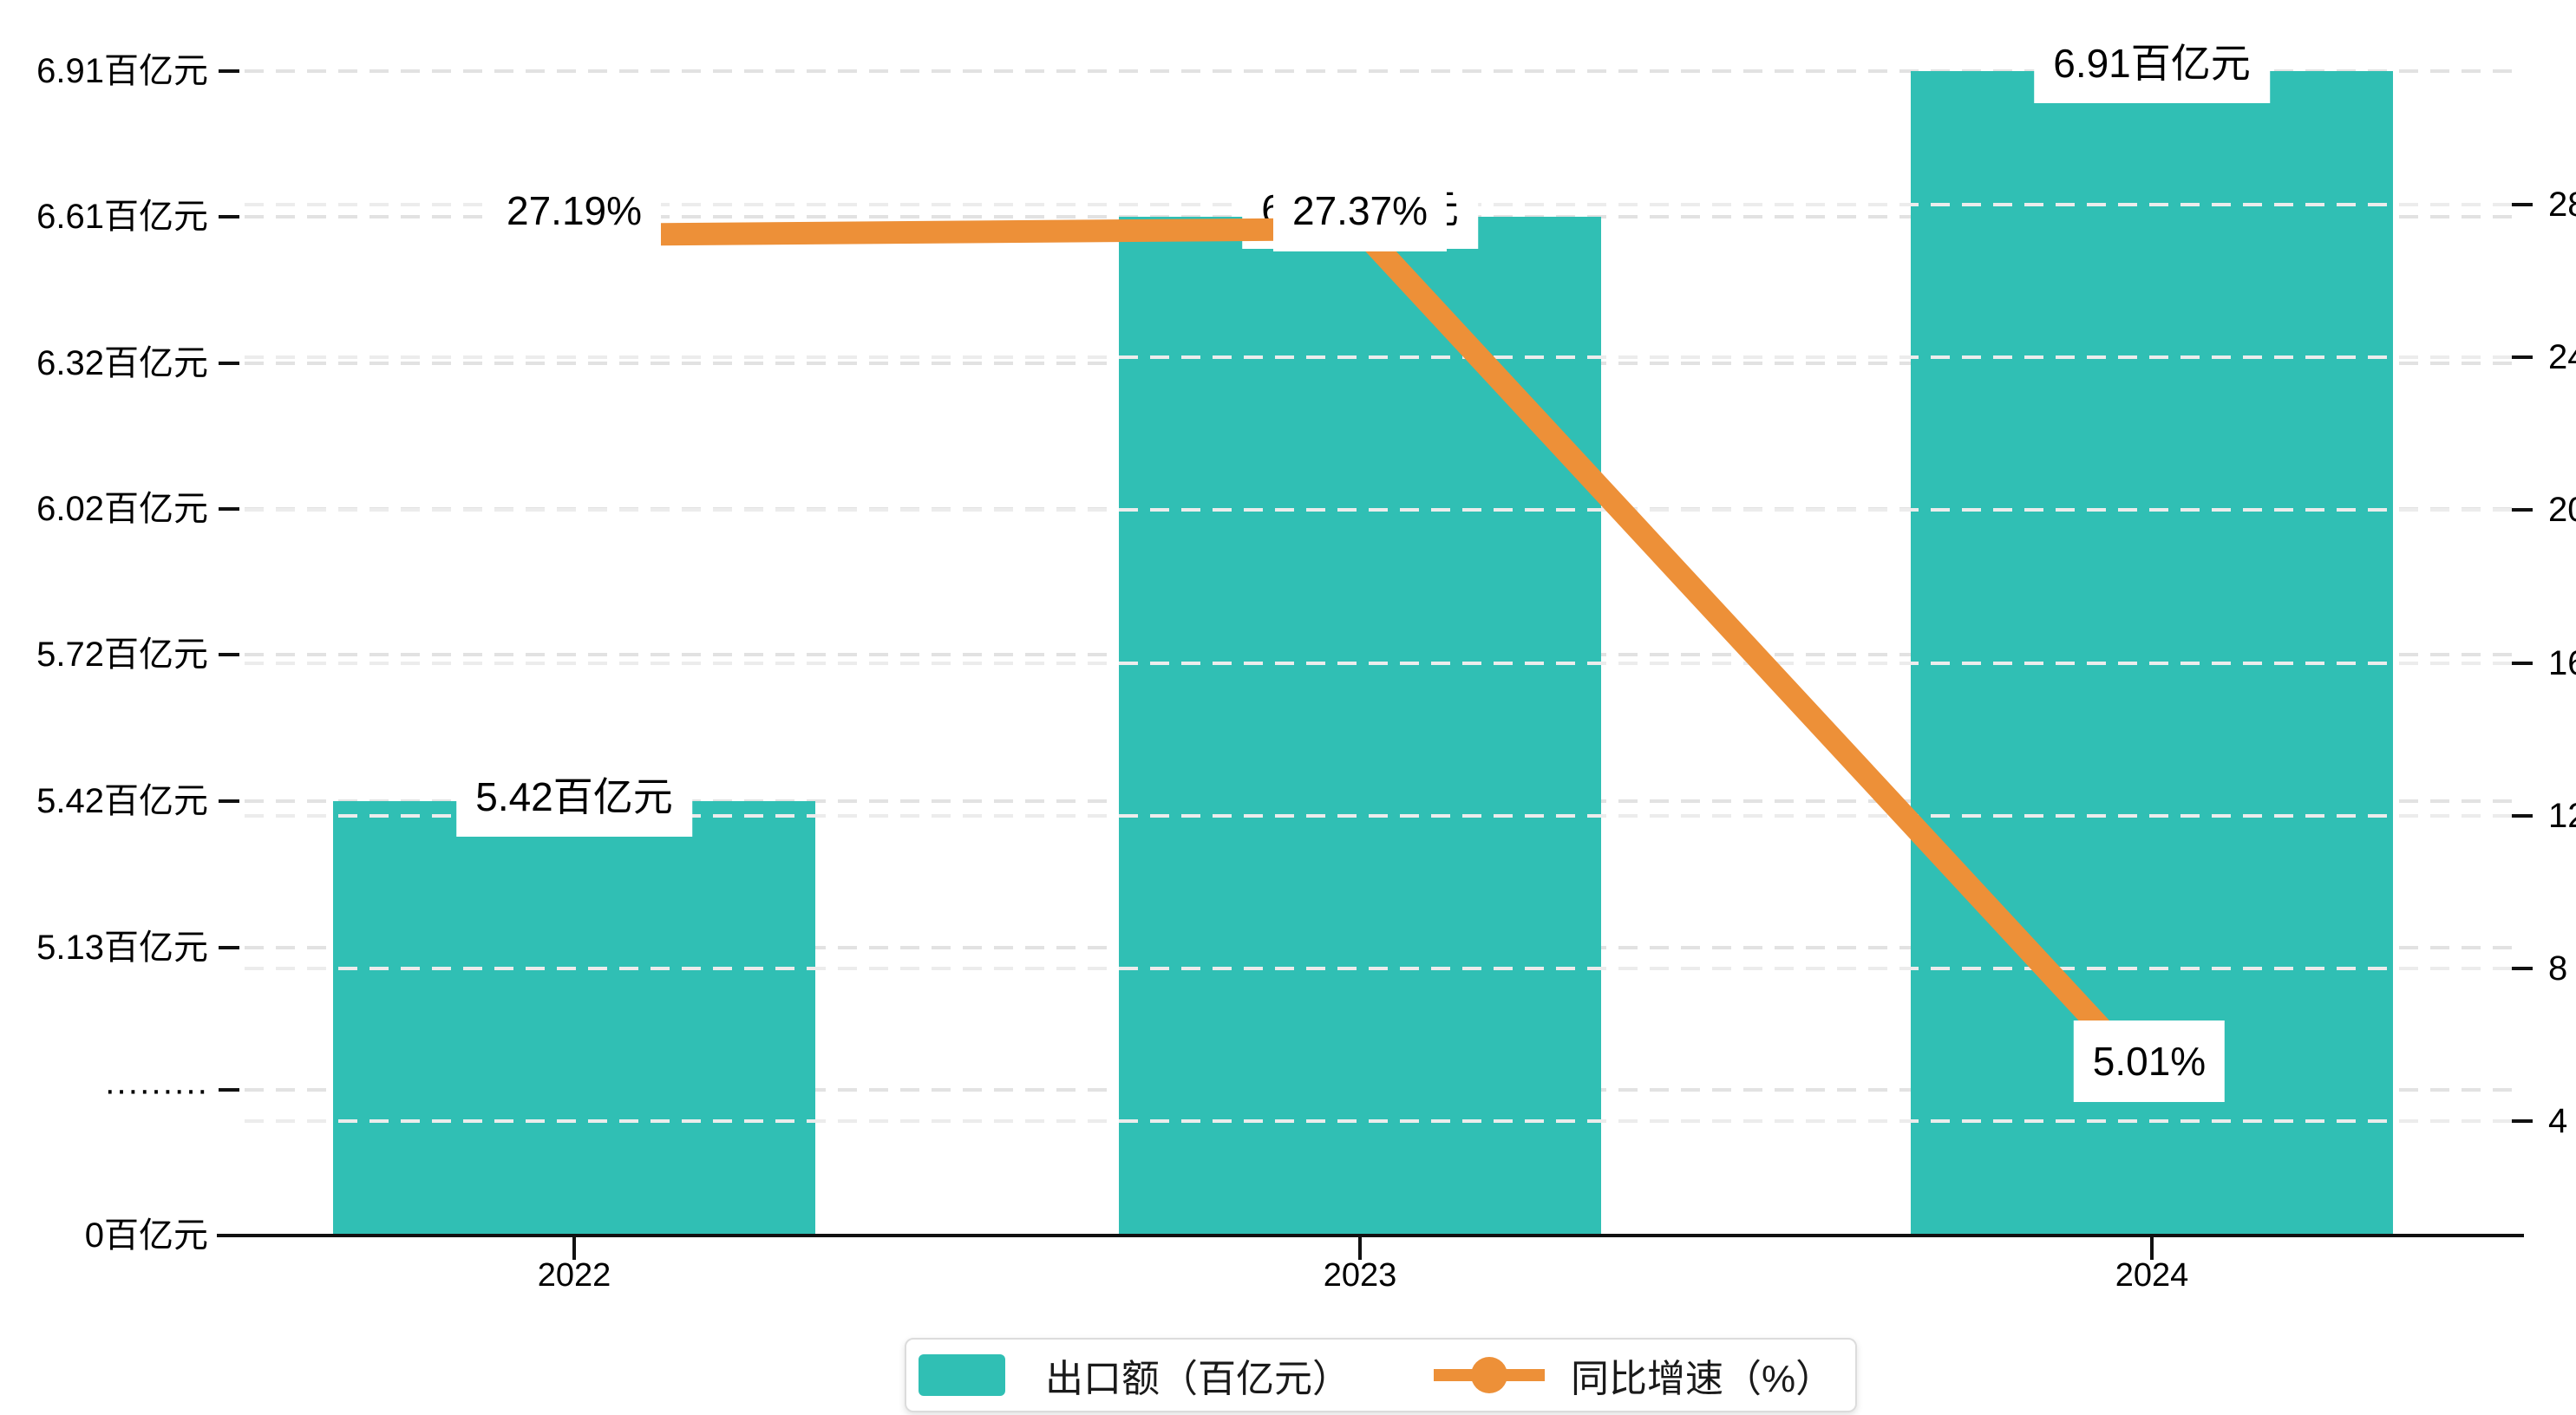 The height and width of the screenshot is (1415, 2576). What do you see at coordinates (1383, 71) in the screenshot?
I see `gridline-left` at bounding box center [1383, 71].